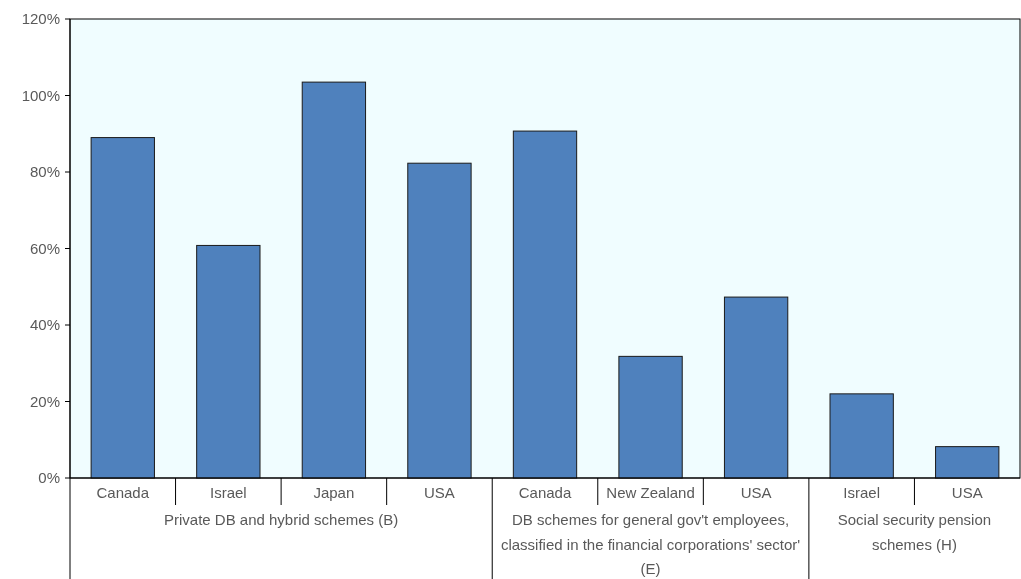 The image size is (1021, 579). What do you see at coordinates (44, 401) in the screenshot?
I see `y-tick-label: 20%` at bounding box center [44, 401].